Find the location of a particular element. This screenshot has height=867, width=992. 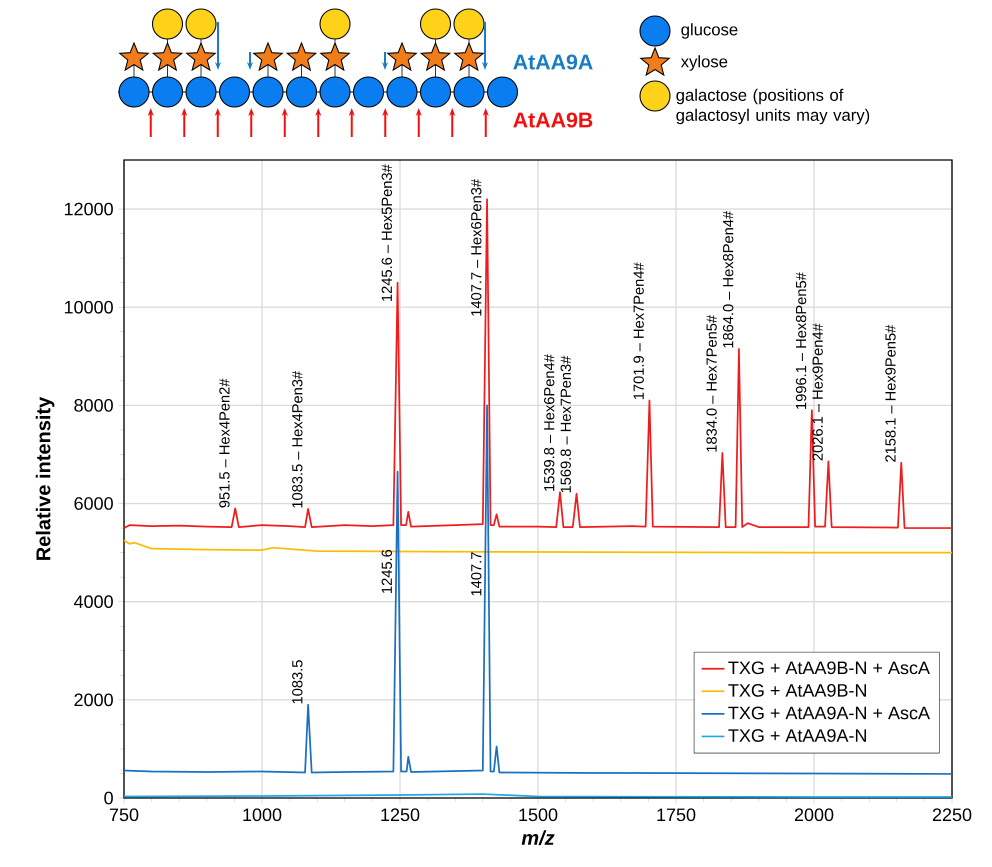

x-tick-label: 1250 is located at coordinates (400, 815).